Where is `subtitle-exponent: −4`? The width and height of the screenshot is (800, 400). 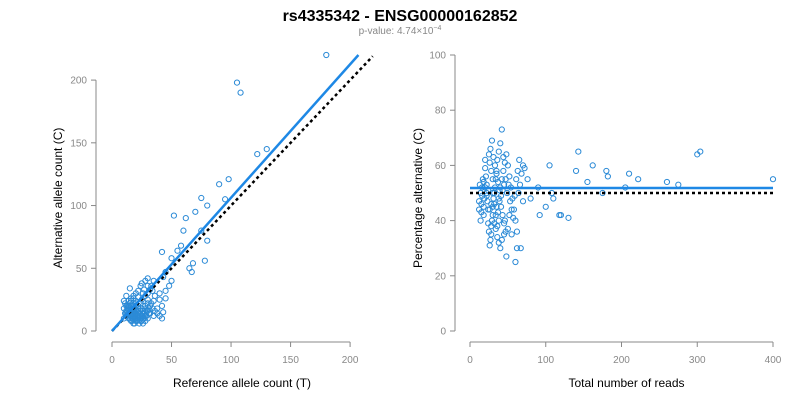
subtitle-exponent: −4 is located at coordinates (437, 28).